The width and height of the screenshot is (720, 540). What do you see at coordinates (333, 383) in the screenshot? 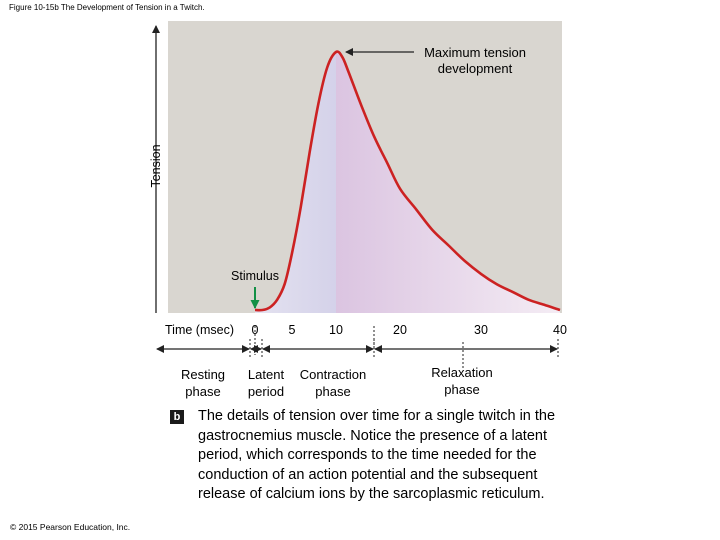
I see `phase-label: Contraction phase` at bounding box center [333, 383].